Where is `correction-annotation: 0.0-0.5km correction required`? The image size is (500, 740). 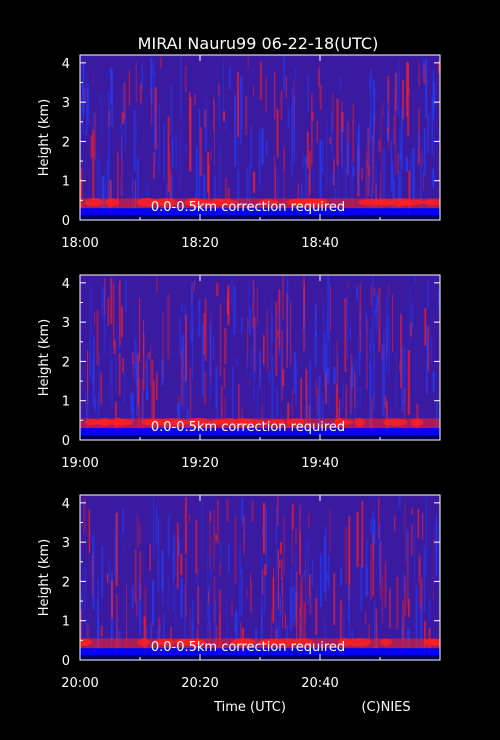
correction-annotation: 0.0-0.5km correction required is located at coordinates (248, 207).